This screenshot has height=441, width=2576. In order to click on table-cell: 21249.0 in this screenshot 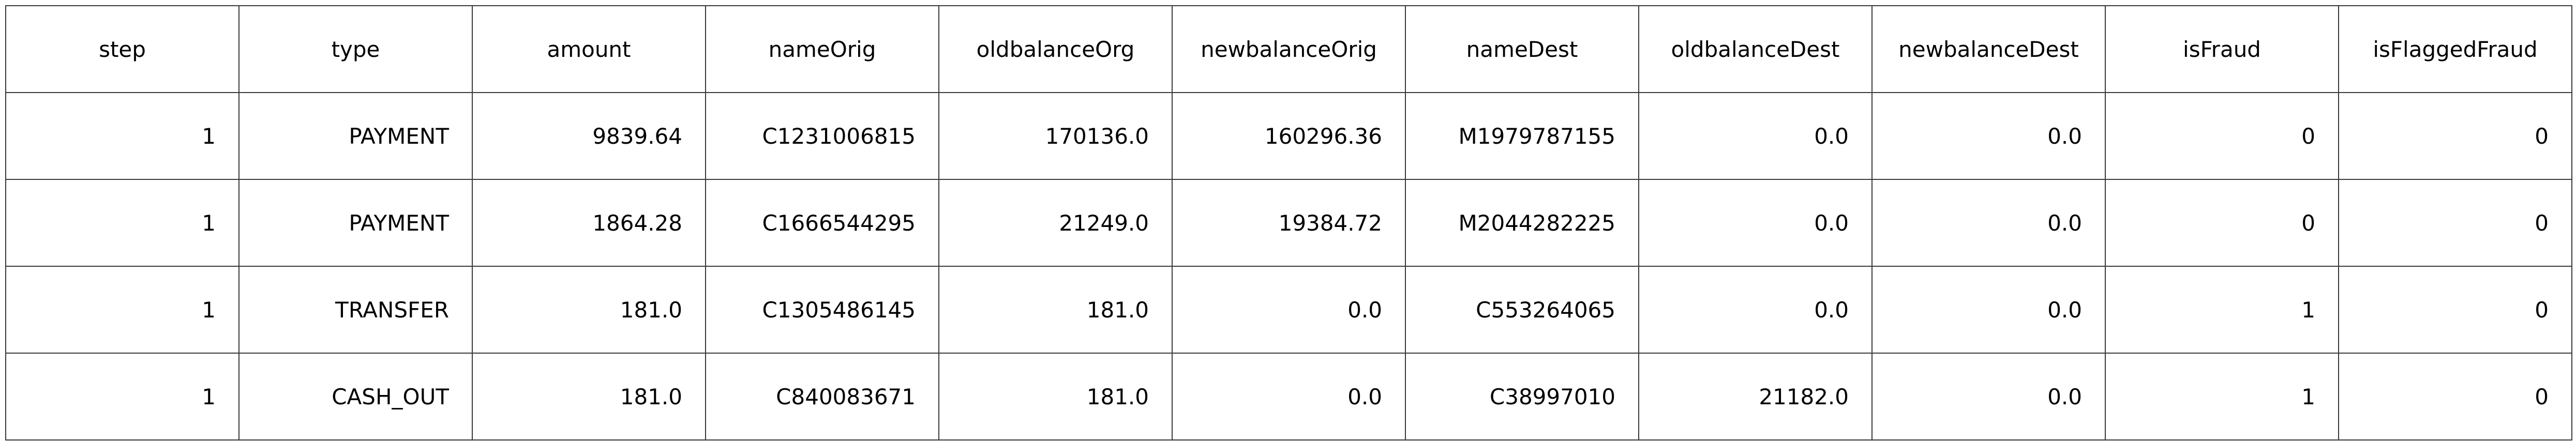, I will do `click(1055, 223)`.